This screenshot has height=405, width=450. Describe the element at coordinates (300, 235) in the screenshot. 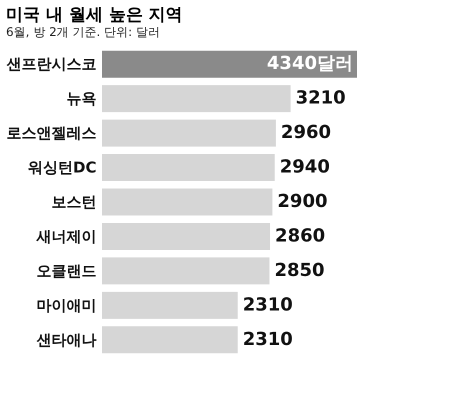

I see `data-label: 2860` at that location.